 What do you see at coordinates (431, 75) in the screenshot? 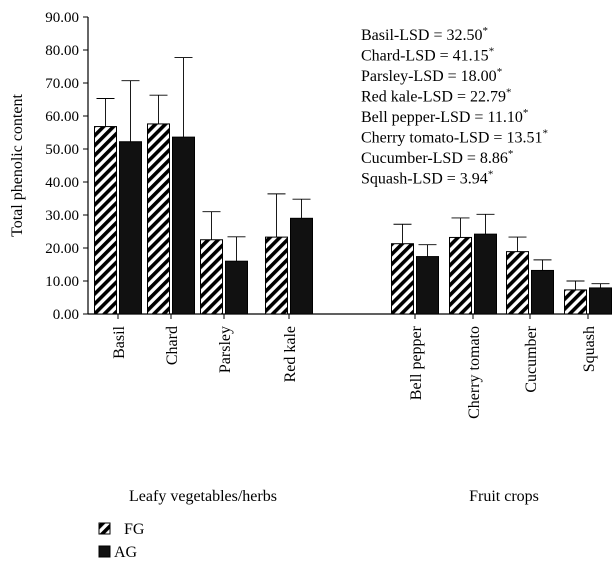
I see `lsd-annotation: Parsley-LSD = 18.00*` at bounding box center [431, 75].